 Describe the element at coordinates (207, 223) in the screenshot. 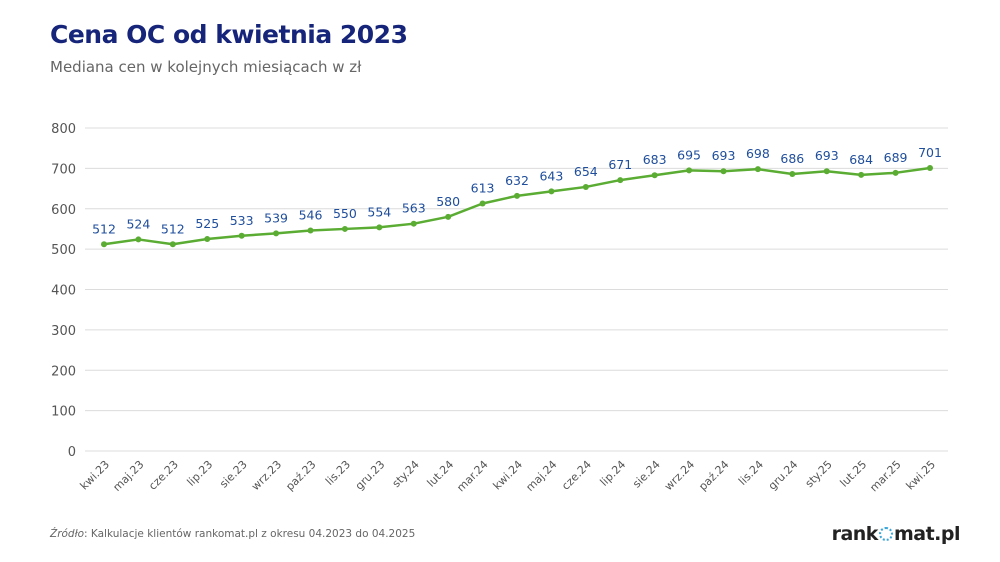

I see `data-label: 525` at that location.